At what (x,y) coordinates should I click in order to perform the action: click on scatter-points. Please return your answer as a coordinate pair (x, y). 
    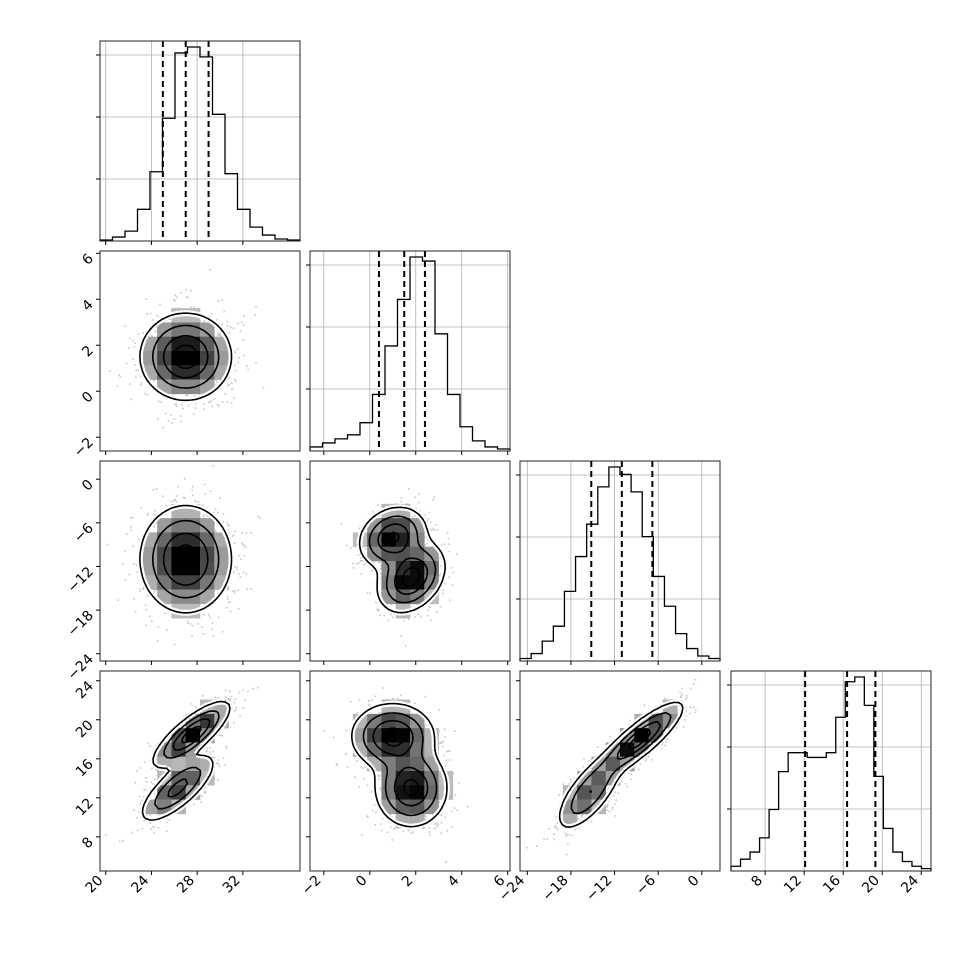
    Looking at the image, I should click on (187, 348).